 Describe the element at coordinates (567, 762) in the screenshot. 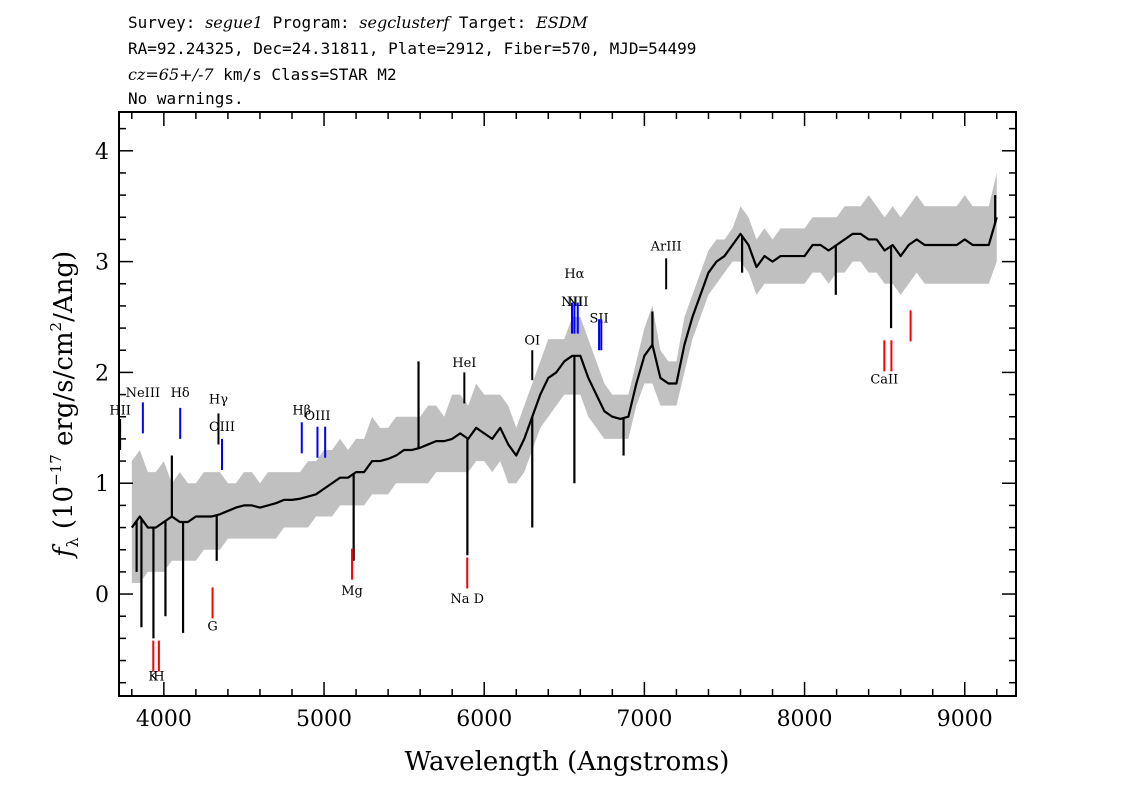

I see `x-axis-title: Wavelength (Angstroms)` at that location.